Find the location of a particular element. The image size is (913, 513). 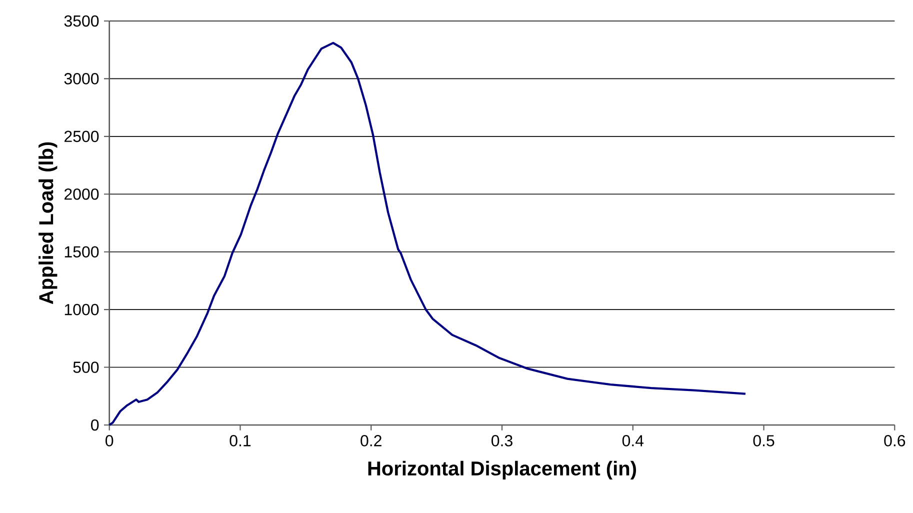

x-tick-label: 0.1 is located at coordinates (240, 440).